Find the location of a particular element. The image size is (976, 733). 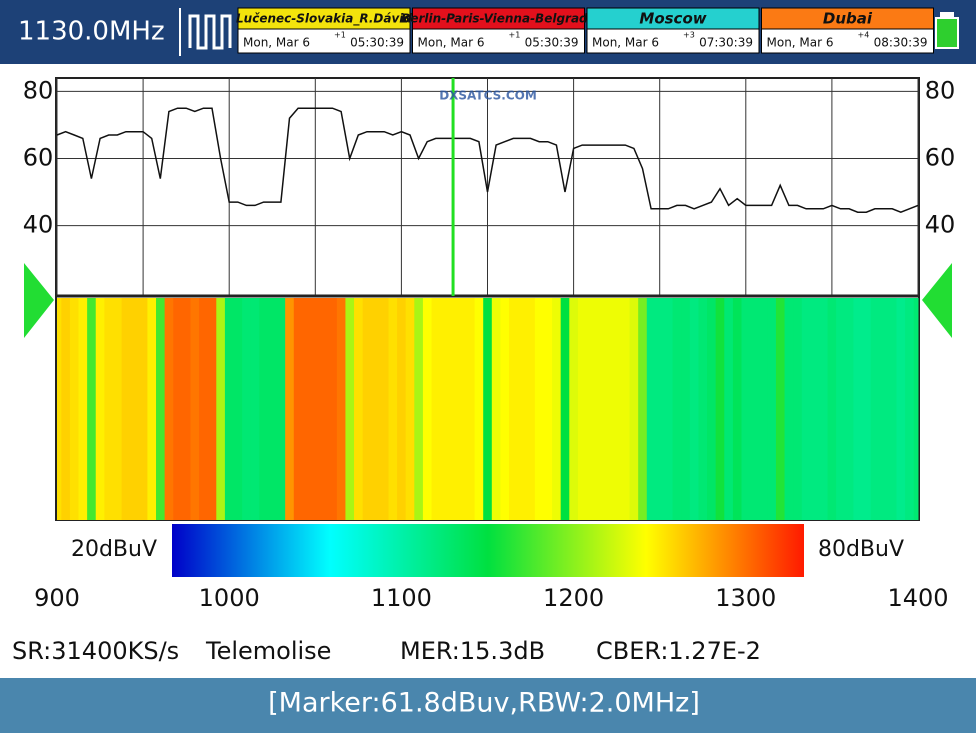

y-tick-label-right: 80 is located at coordinates (940, 90).